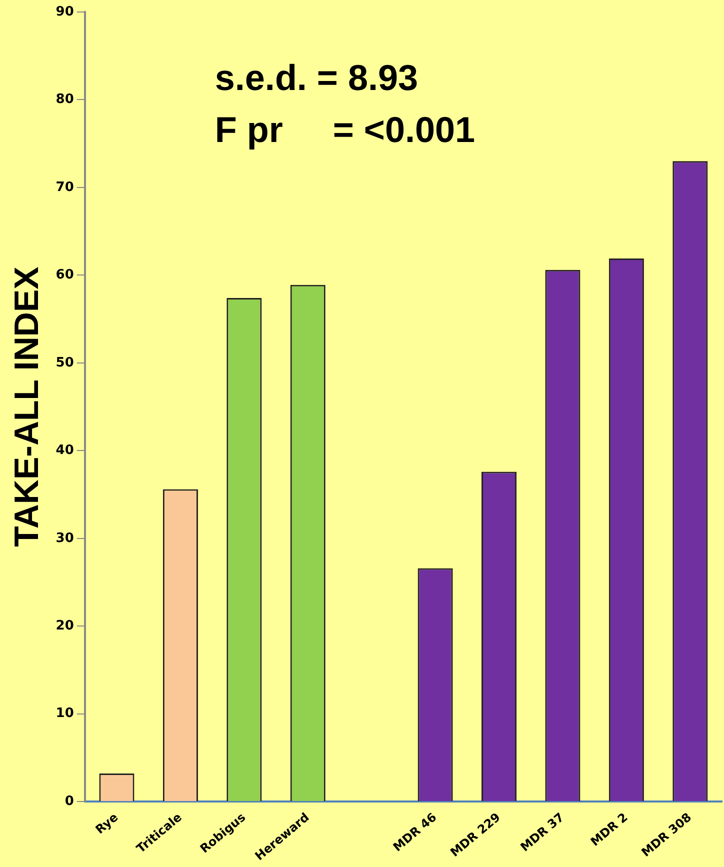 The image size is (724, 867). Describe the element at coordinates (65, 714) in the screenshot. I see `y-tick-label: 10` at that location.